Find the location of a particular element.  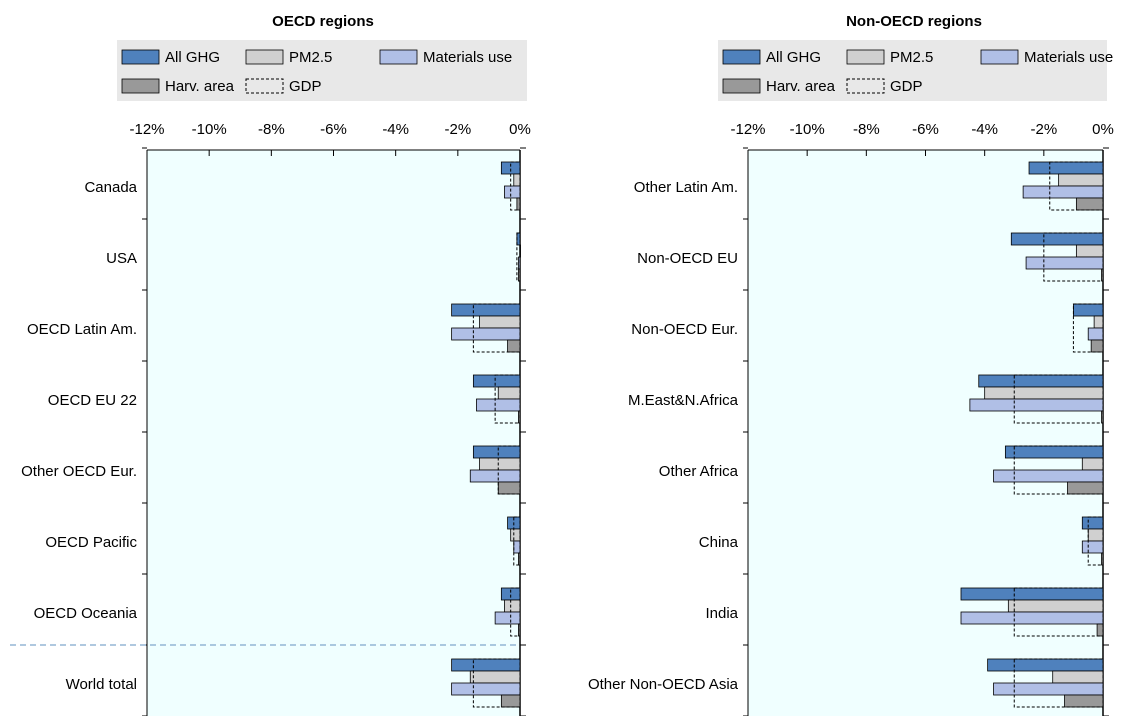

category-label: OECD EU 22 is located at coordinates (92, 400).